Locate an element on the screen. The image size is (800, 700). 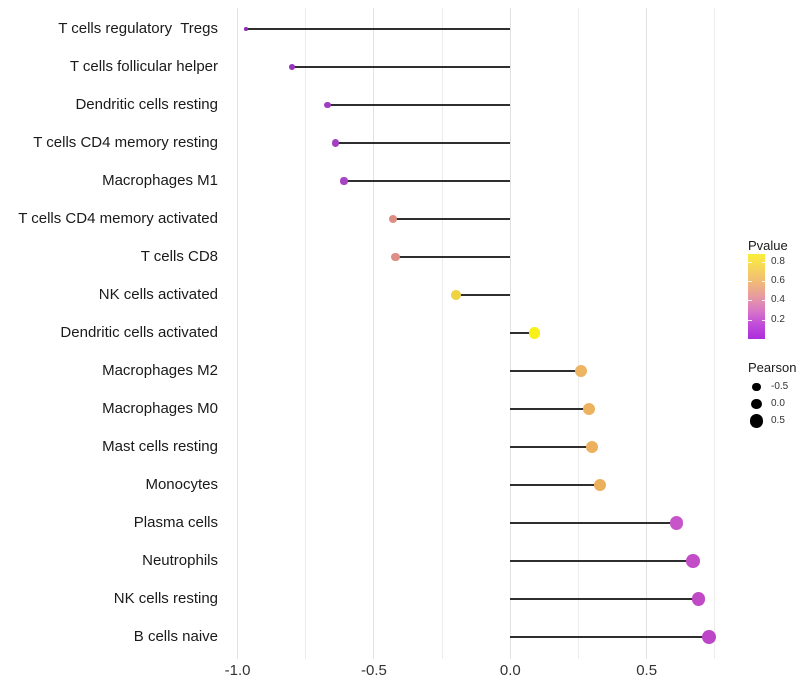
category-label: Plasma cells is located at coordinates (175, 522).